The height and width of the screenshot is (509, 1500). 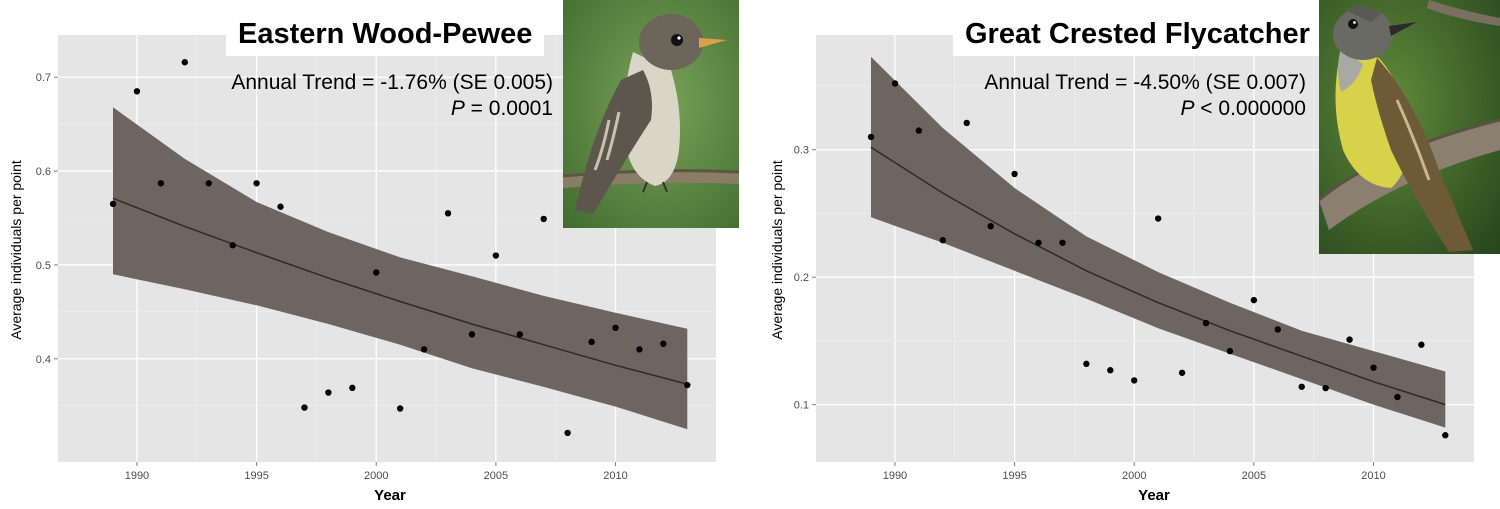 What do you see at coordinates (1137, 33) in the screenshot?
I see `chart-title: Great Crested Flycatcher` at bounding box center [1137, 33].